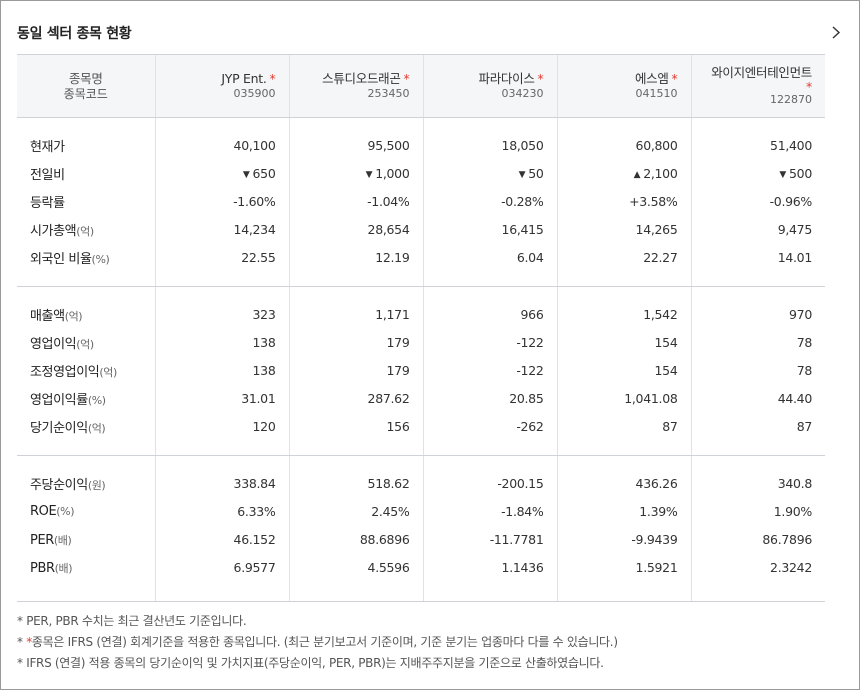 The height and width of the screenshot is (690, 860). Describe the element at coordinates (51, 540) in the screenshot. I see `row-label: PER(배)` at that location.